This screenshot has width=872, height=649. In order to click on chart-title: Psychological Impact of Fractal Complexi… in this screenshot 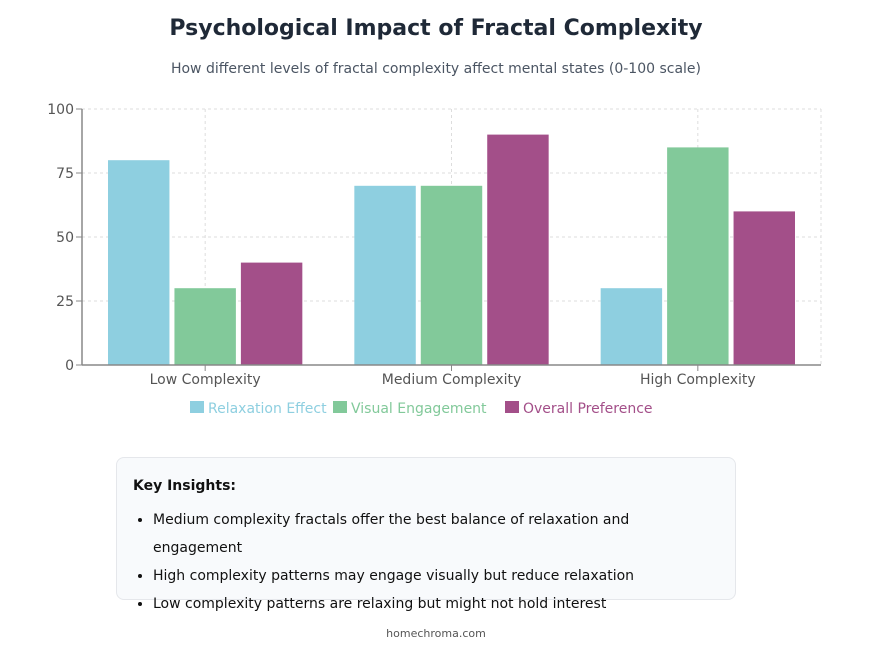, I will do `click(436, 28)`.